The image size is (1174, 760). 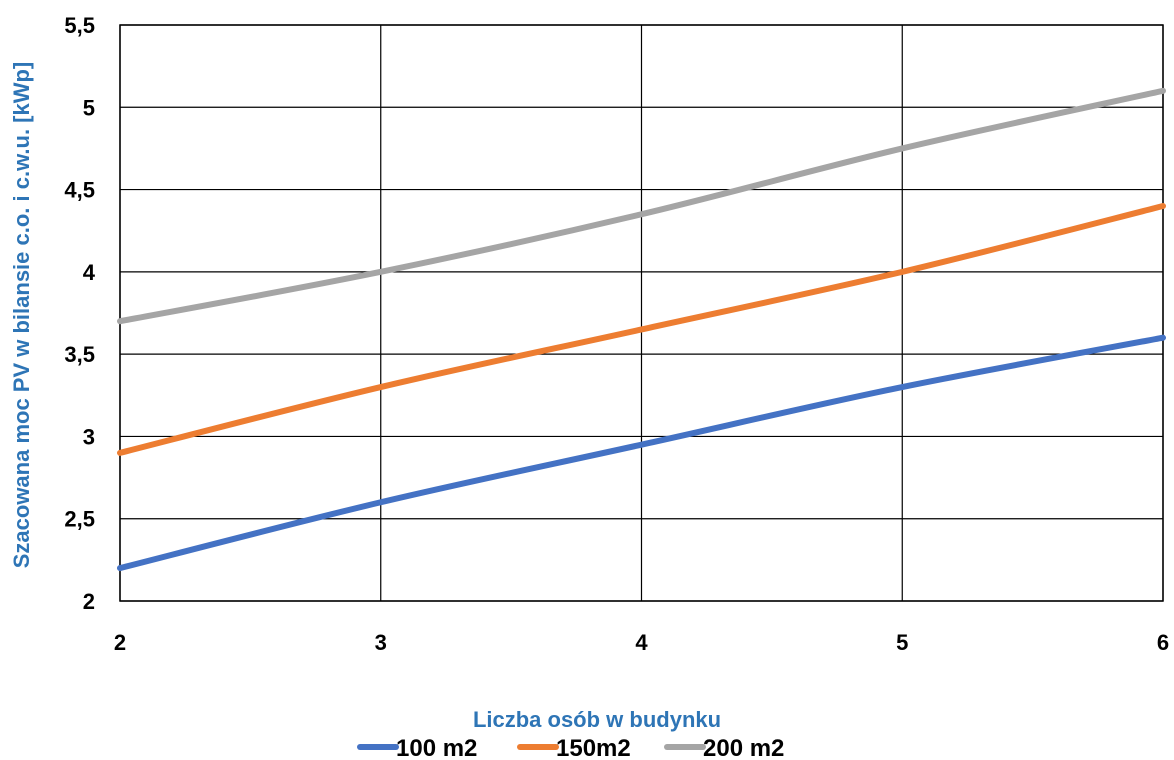 What do you see at coordinates (593, 747) in the screenshot?
I see `legend-label: 150m2` at bounding box center [593, 747].